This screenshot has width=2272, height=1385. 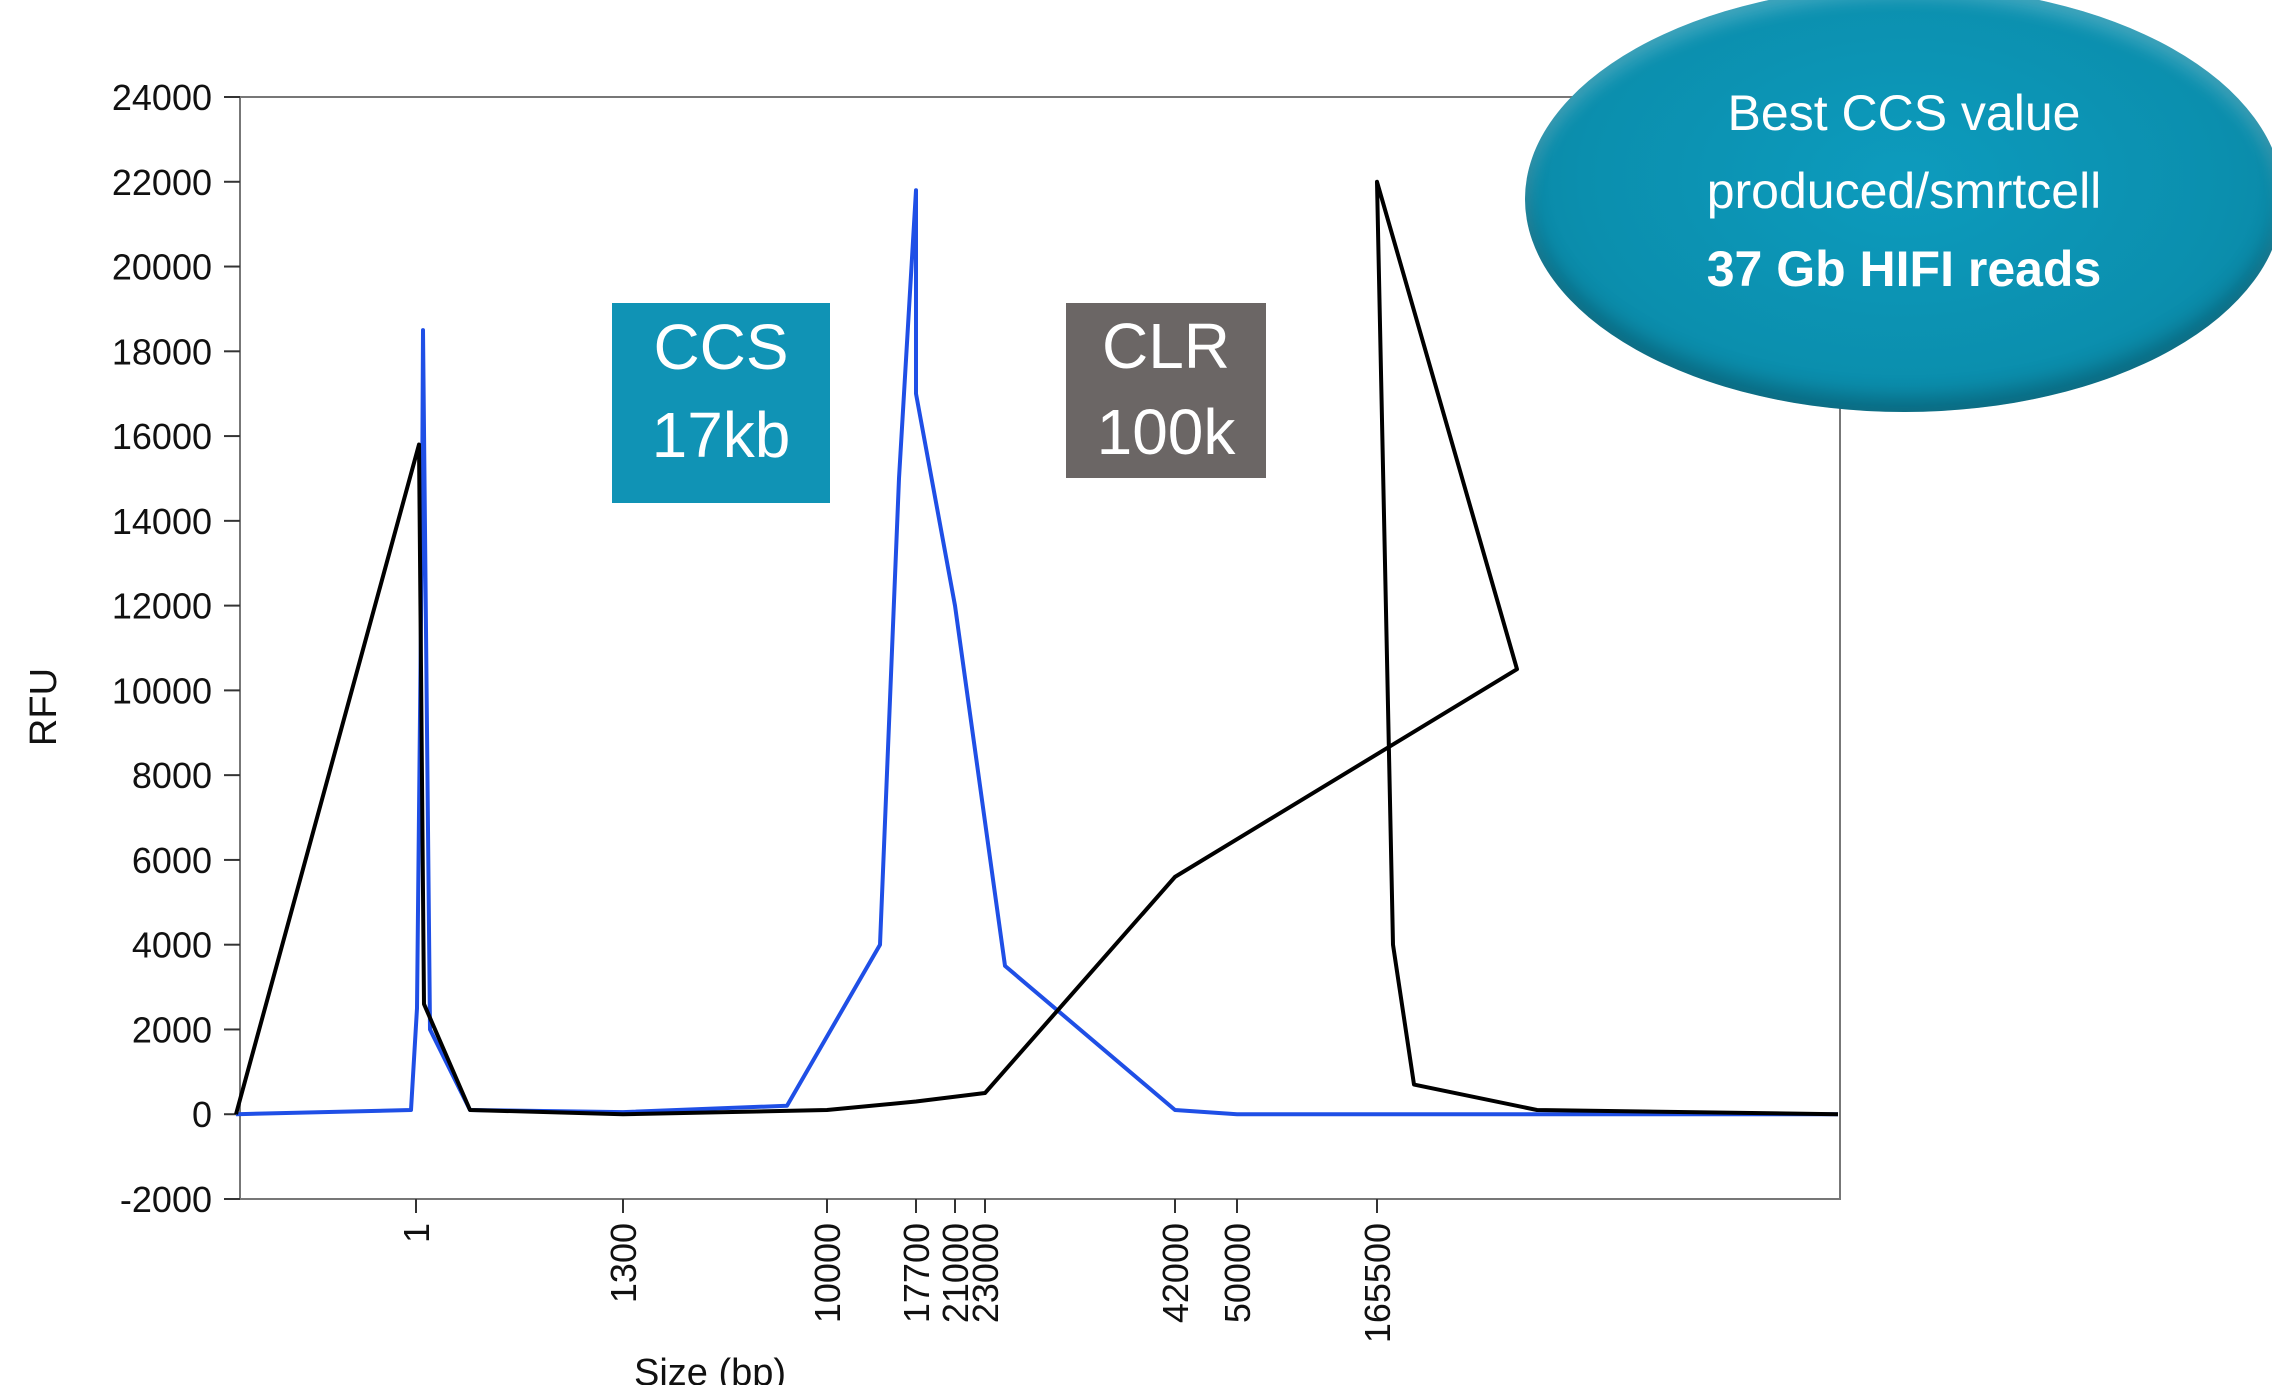 I want to click on x-tick-label: 50000, so click(x=1237, y=1273).